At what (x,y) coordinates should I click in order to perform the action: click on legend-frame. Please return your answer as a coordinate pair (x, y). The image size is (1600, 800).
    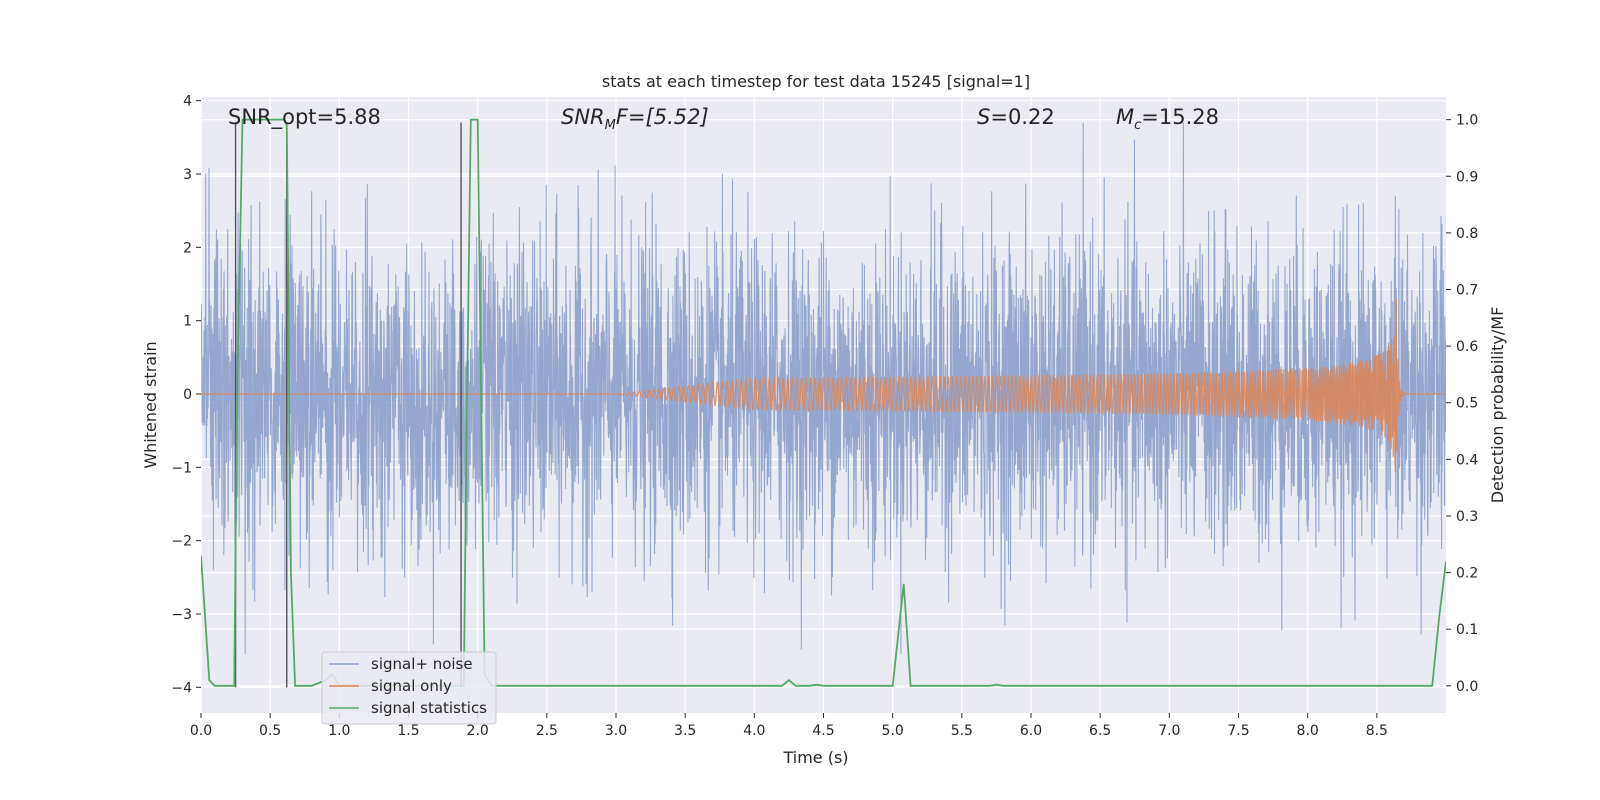
    Looking at the image, I should click on (409, 688).